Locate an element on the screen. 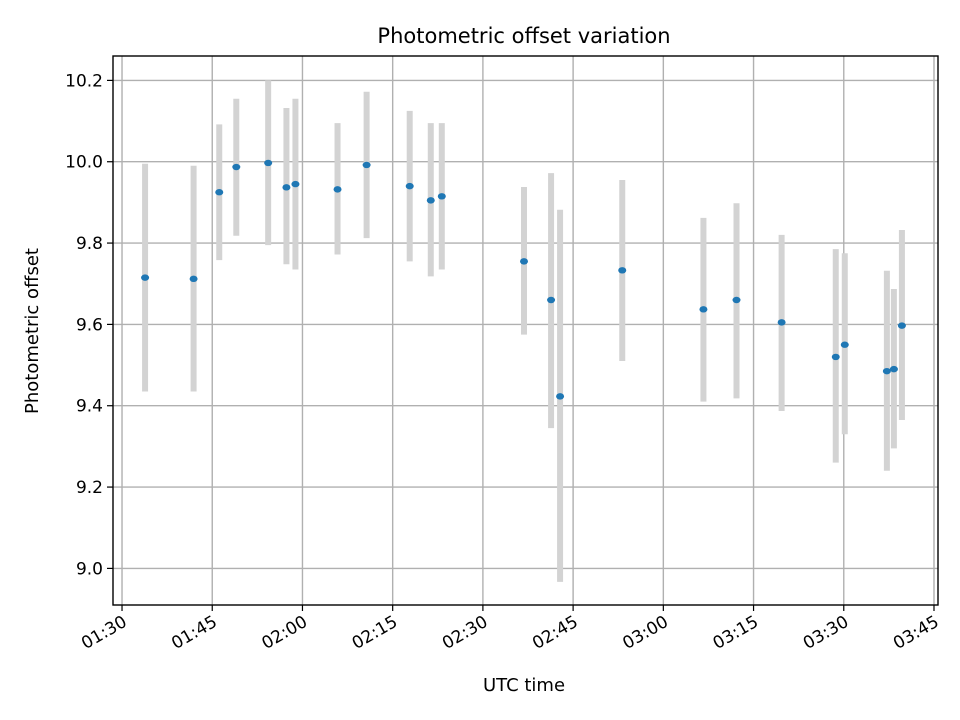 This screenshot has height=720, width=960. y-axis-title: Photometric offset is located at coordinates (32, 331).